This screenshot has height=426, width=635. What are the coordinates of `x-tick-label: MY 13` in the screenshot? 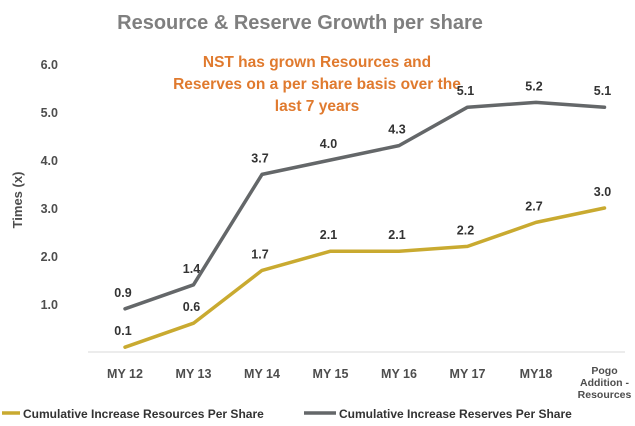 It's located at (194, 374).